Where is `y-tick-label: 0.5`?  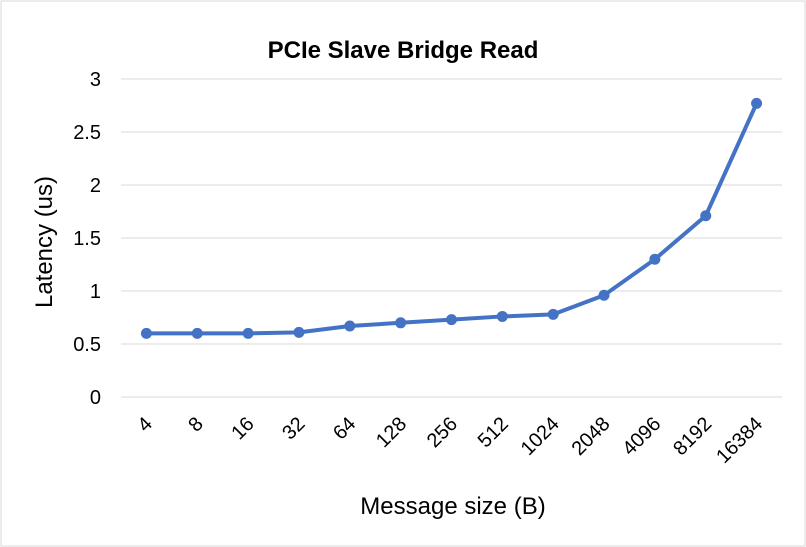 y-tick-label: 0.5 is located at coordinates (87, 345).